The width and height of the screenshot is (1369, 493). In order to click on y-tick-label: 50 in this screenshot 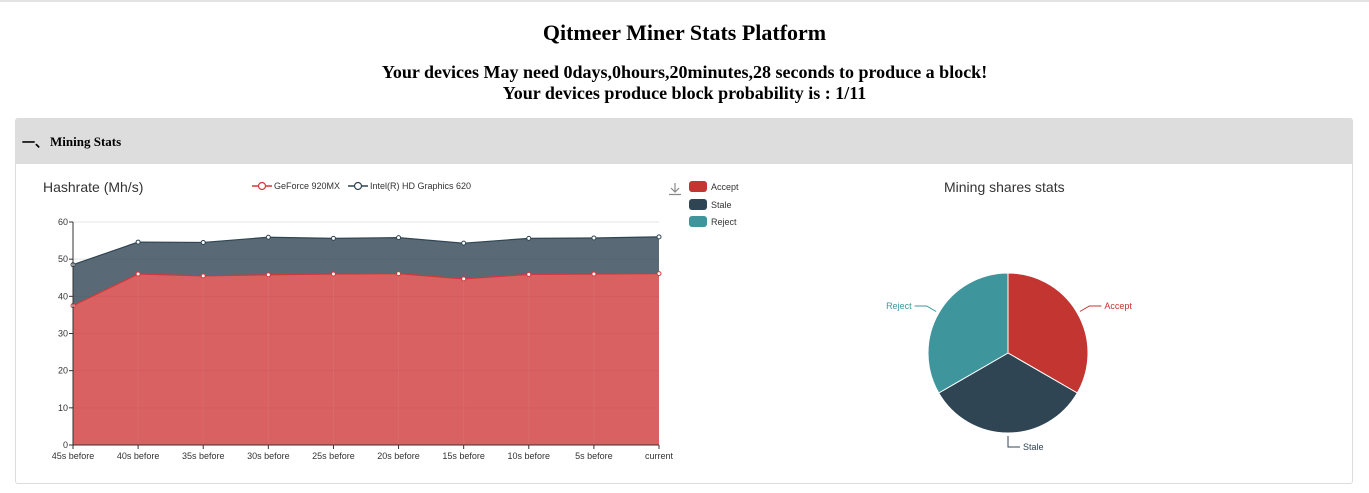, I will do `click(63, 259)`.